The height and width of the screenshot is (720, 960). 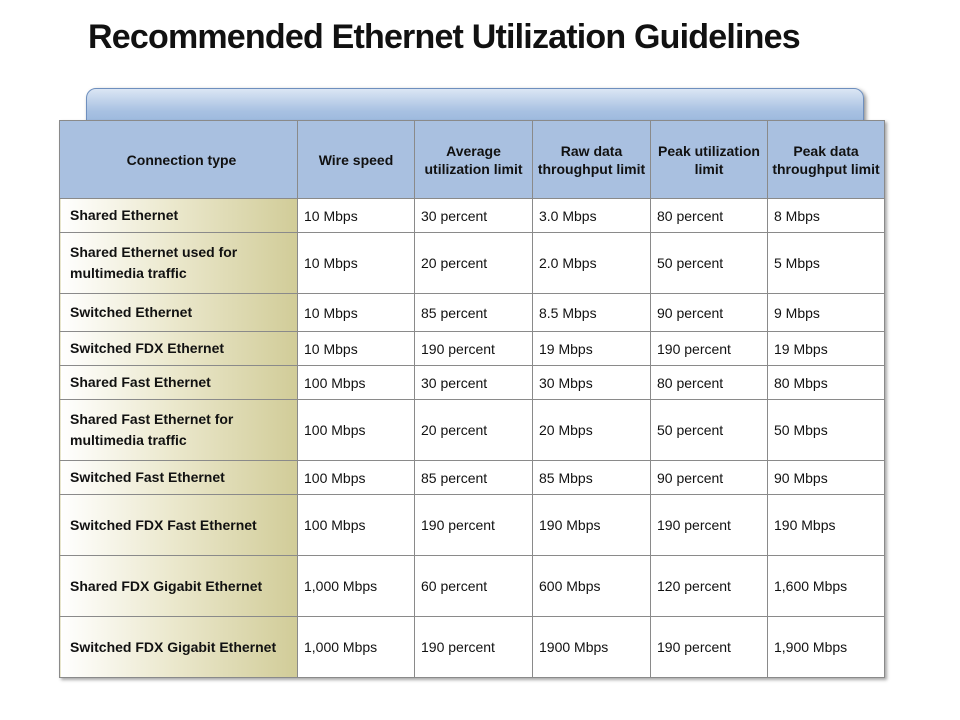 What do you see at coordinates (591, 430) in the screenshot?
I see `cell-raw-throughput: 20 Mbps` at bounding box center [591, 430].